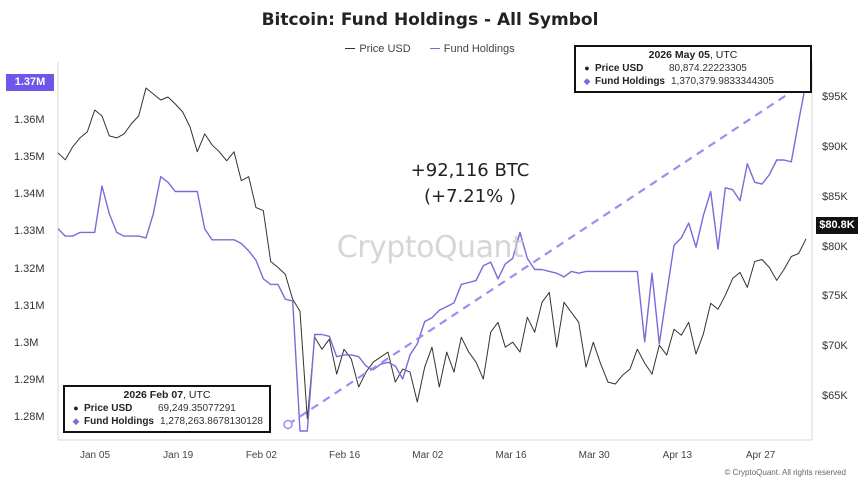 This screenshot has height=485, width=860. I want to click on right-axis-tick-label: $65K, so click(835, 396).